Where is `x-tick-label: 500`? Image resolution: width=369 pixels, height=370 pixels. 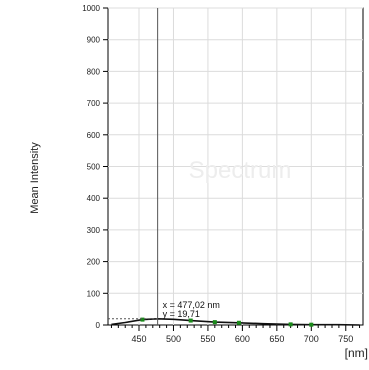 x-tick-label: 500 is located at coordinates (173, 339).